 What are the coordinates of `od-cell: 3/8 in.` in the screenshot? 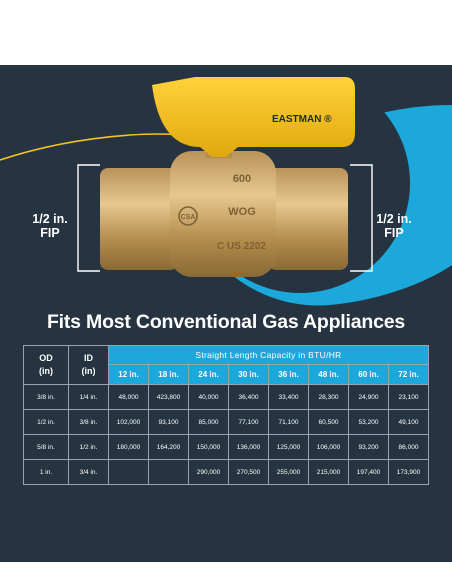 It's located at (46, 397).